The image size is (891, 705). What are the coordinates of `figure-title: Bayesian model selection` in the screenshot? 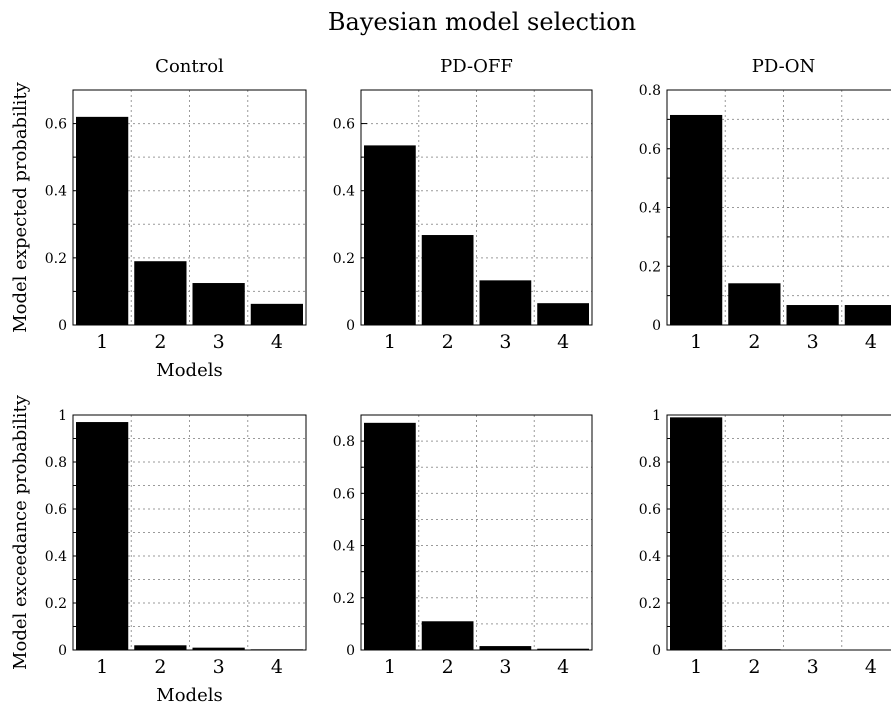 It's located at (482, 22).